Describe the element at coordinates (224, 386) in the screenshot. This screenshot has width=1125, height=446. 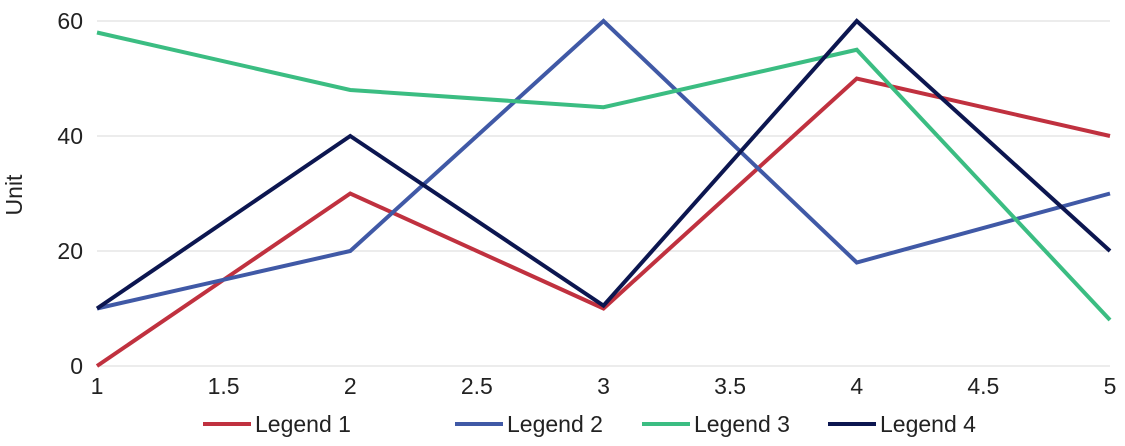
I see `x-tick-label: 1.5` at that location.